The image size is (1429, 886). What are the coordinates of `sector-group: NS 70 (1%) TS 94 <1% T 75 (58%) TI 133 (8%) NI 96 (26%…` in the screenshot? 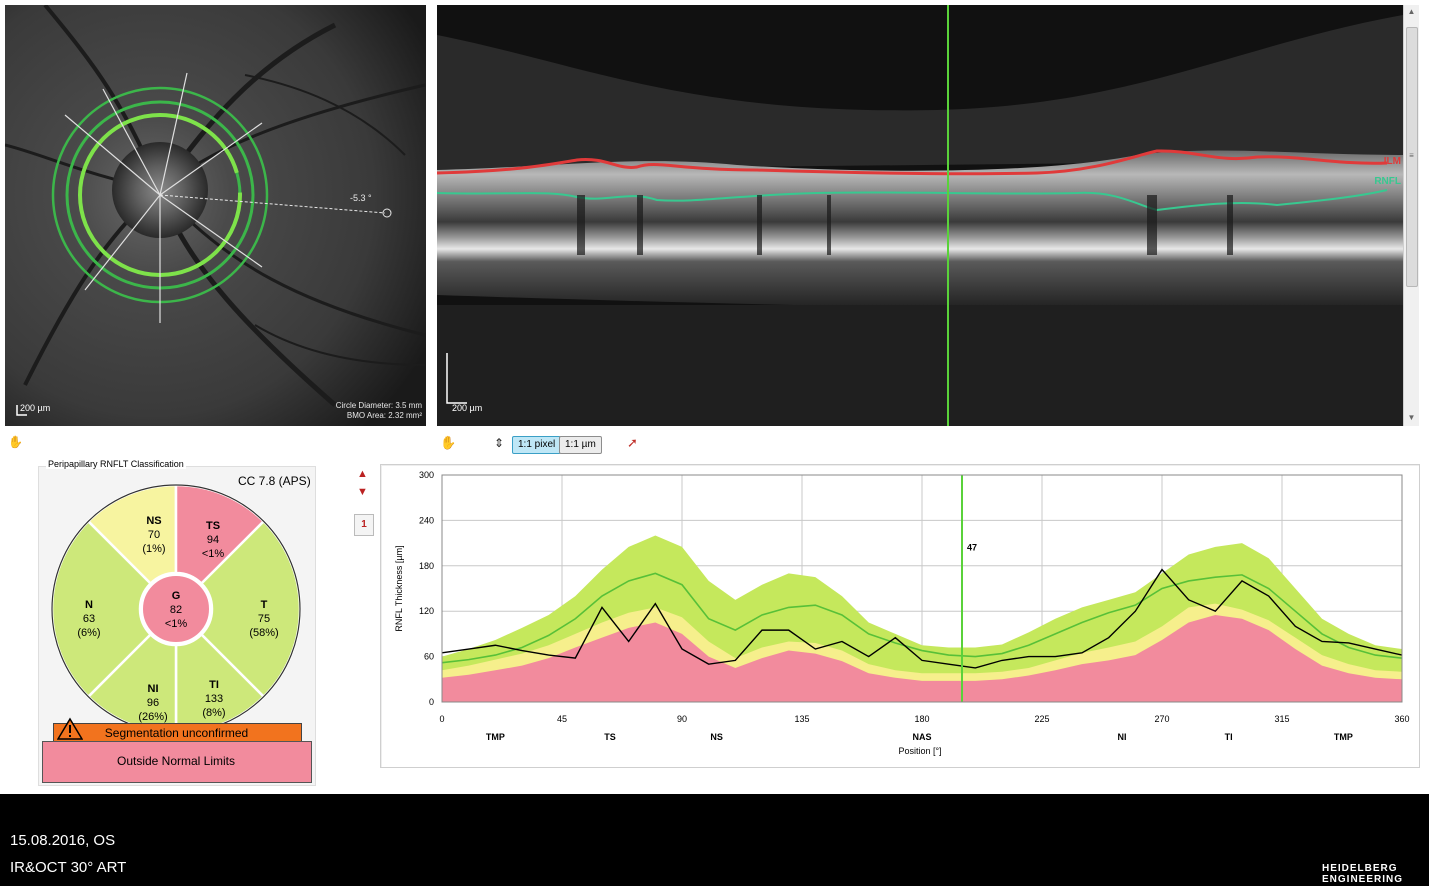 It's located at (176, 604).